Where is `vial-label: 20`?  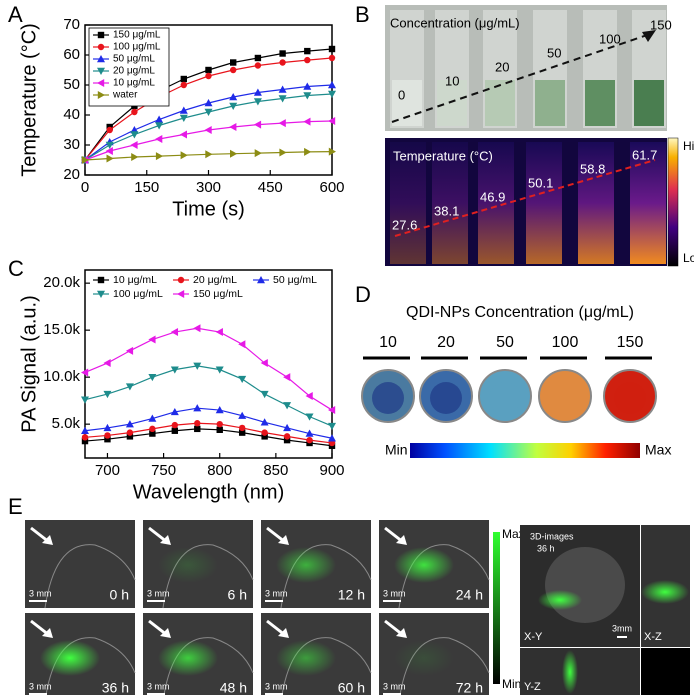 vial-label: 20 is located at coordinates (502, 66).